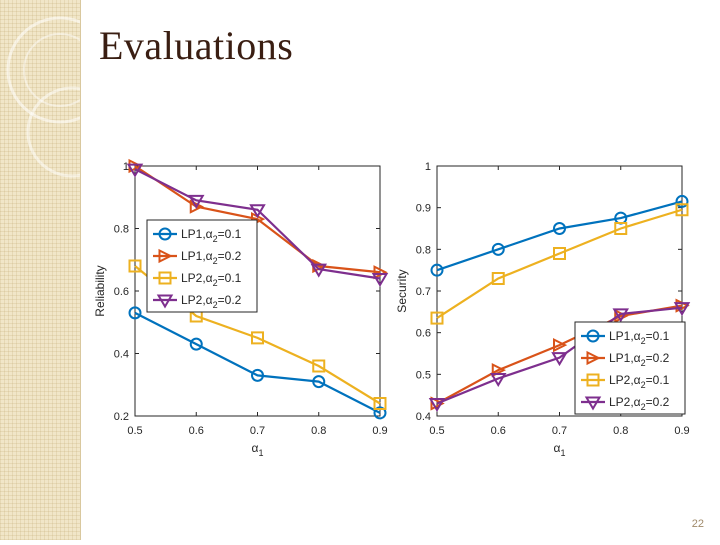 The width and height of the screenshot is (720, 545). I want to click on slide-title: Evaluations, so click(196, 45).